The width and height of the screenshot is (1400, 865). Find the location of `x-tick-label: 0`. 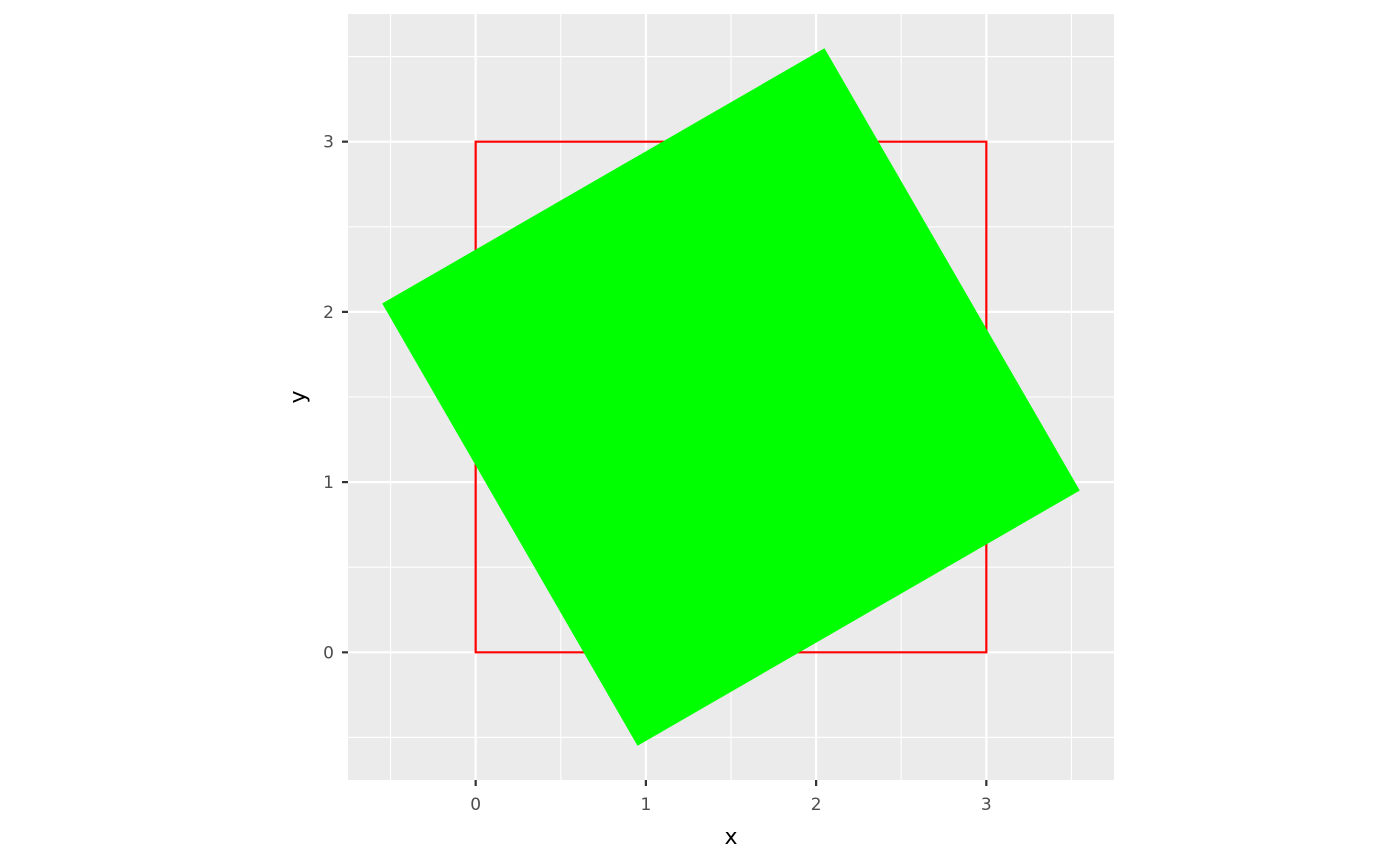

x-tick-label: 0 is located at coordinates (475, 805).